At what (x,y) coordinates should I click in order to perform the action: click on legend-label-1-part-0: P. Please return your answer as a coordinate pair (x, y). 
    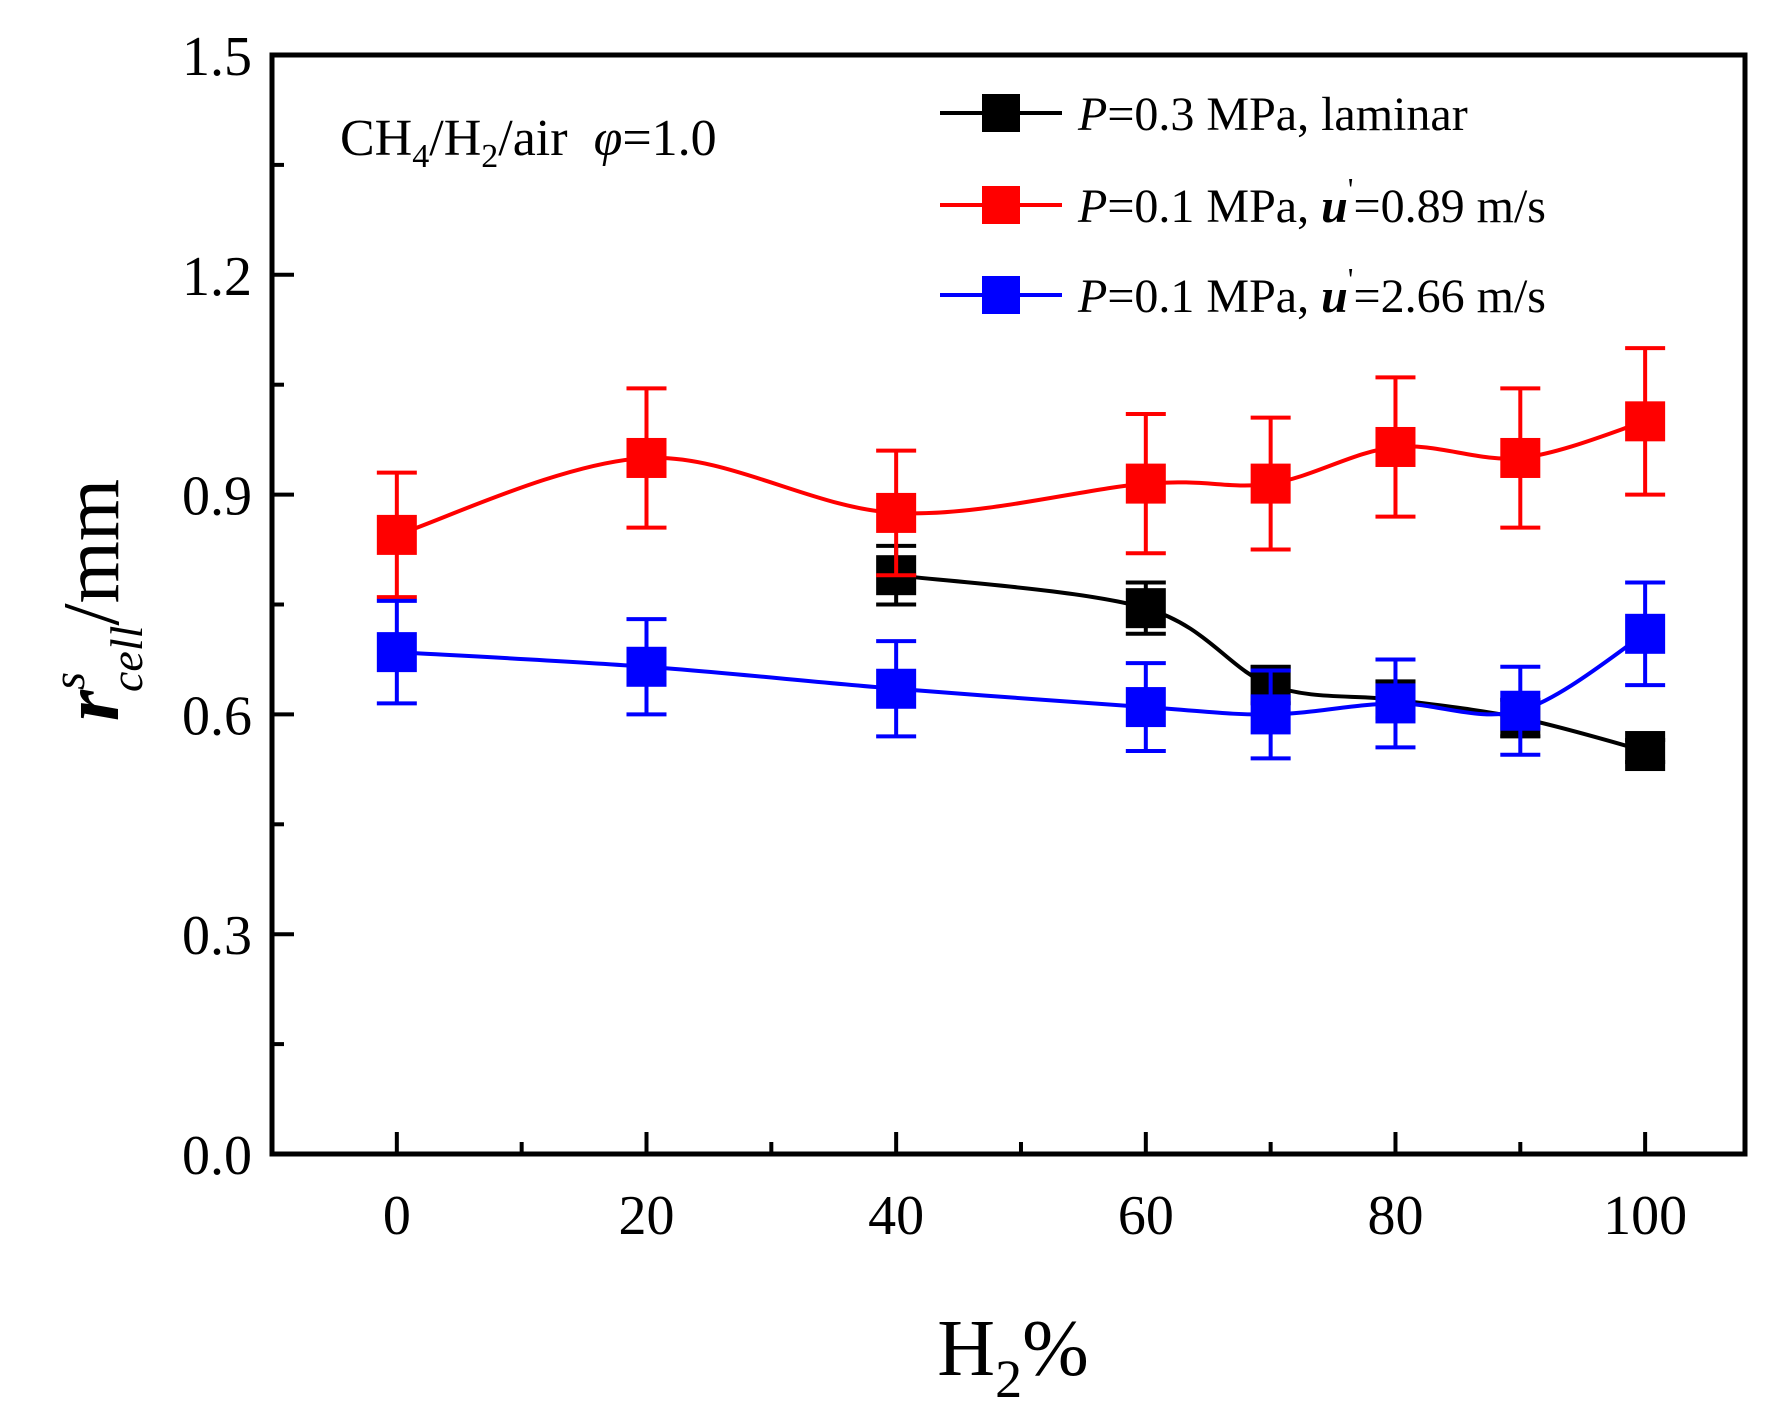
    Looking at the image, I should click on (1092, 206).